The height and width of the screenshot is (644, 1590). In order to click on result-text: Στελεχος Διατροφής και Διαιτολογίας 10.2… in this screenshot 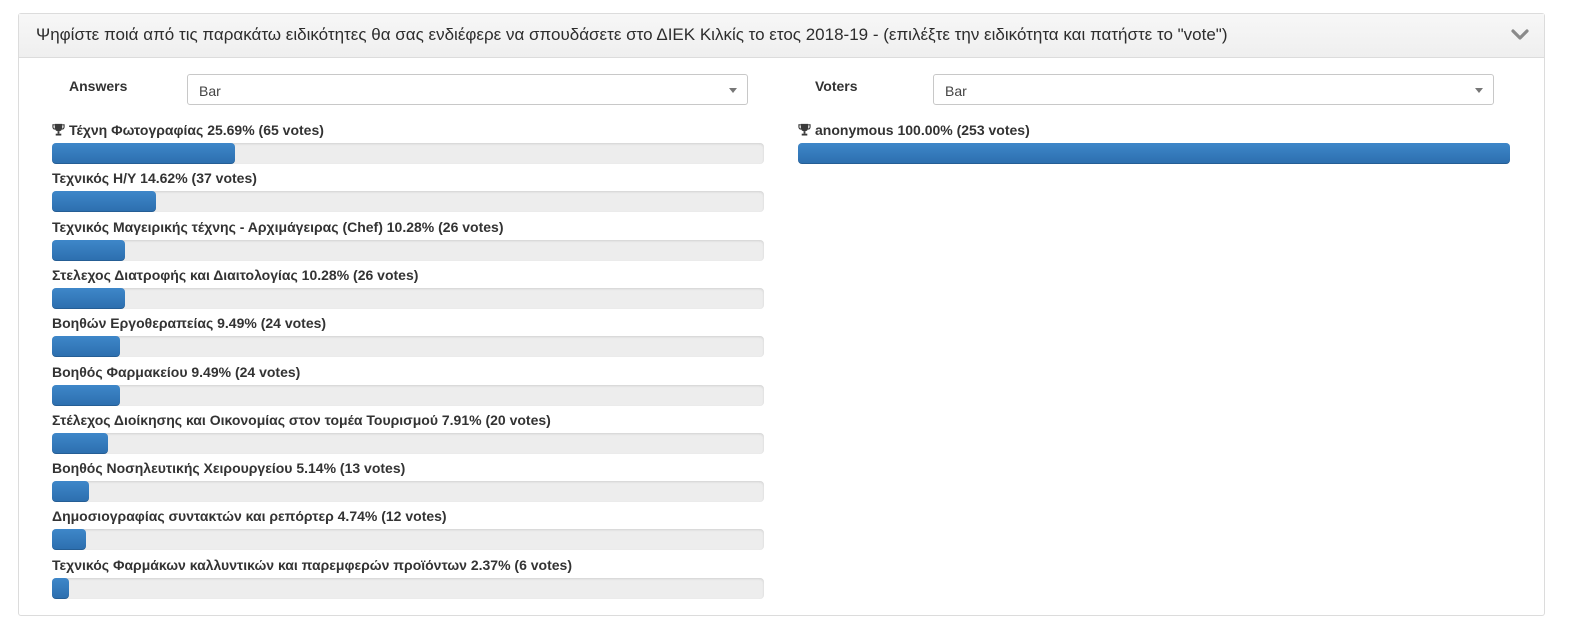, I will do `click(235, 274)`.